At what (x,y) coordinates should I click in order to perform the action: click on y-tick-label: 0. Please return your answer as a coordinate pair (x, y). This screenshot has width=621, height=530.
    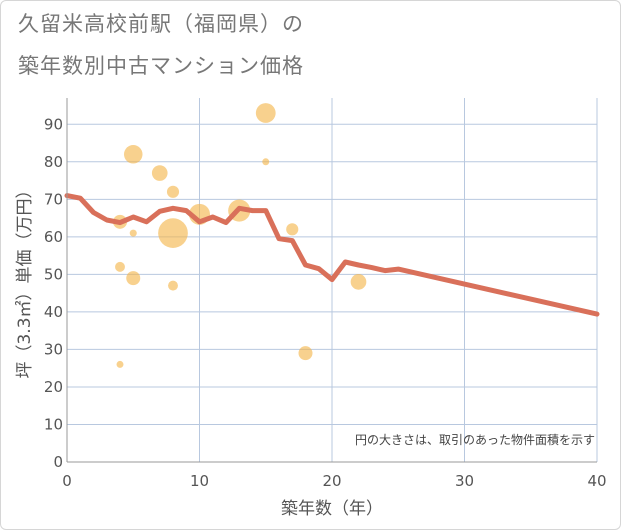
    Looking at the image, I should click on (58, 462).